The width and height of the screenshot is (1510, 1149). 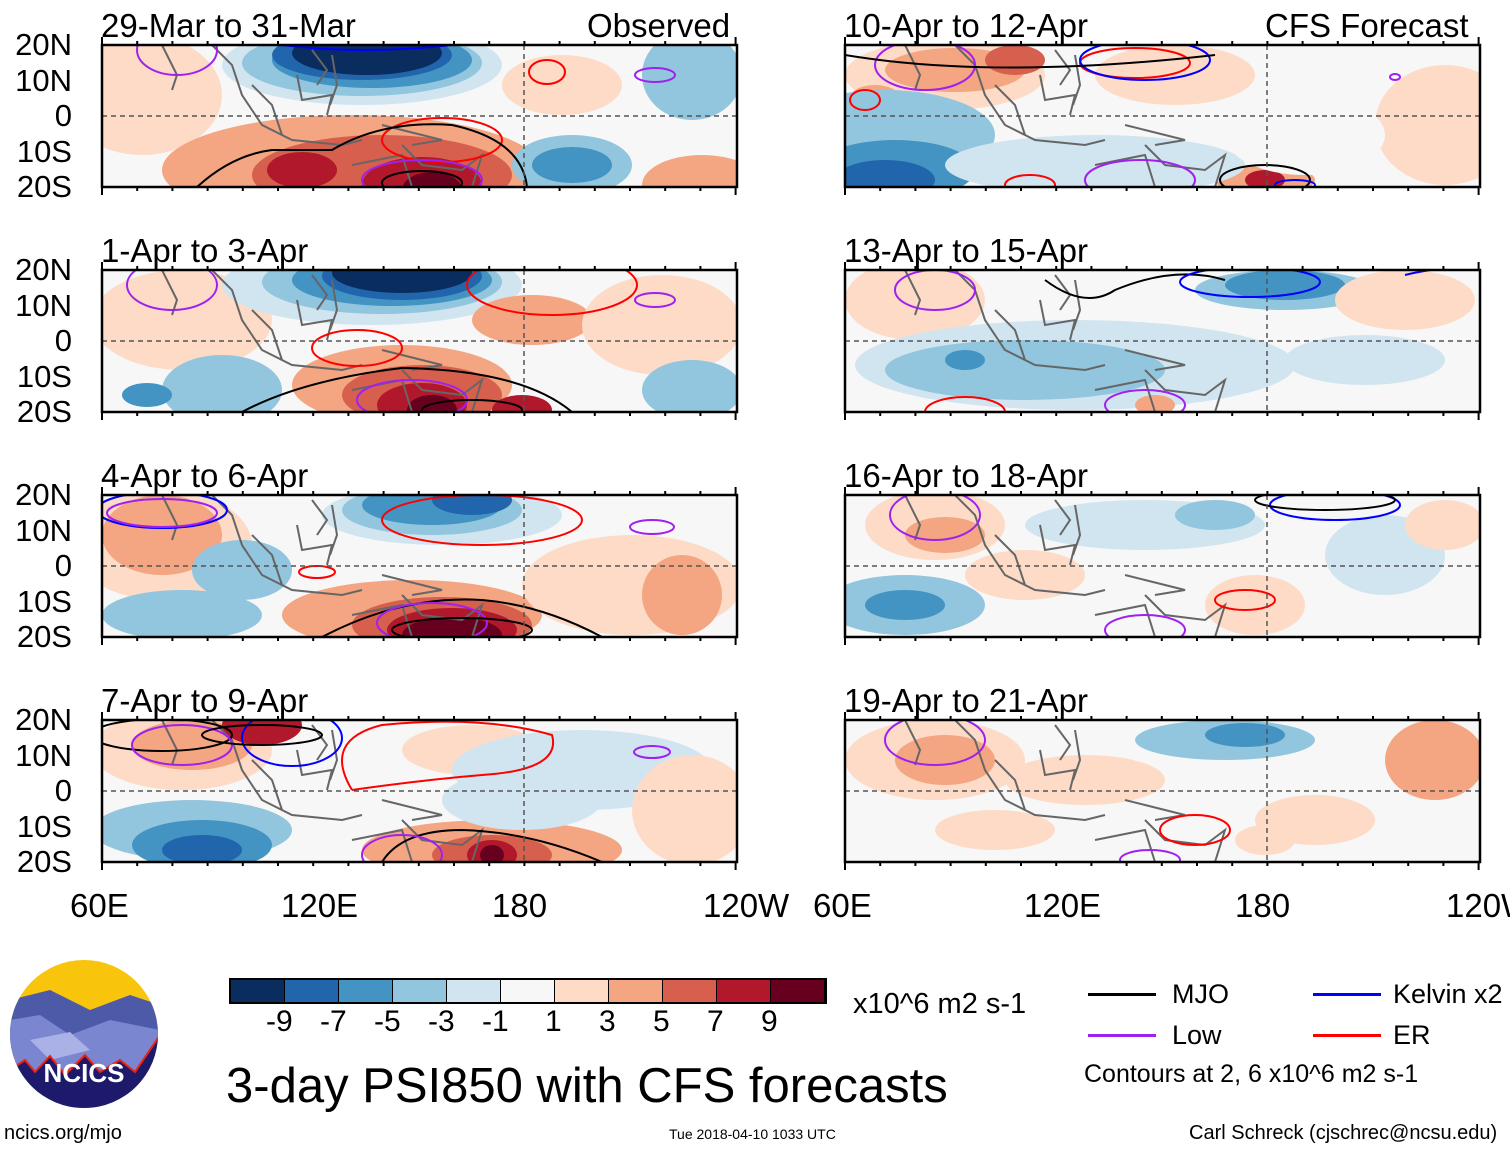 What do you see at coordinates (43, 80) in the screenshot?
I see `lat-label: 10N` at bounding box center [43, 80].